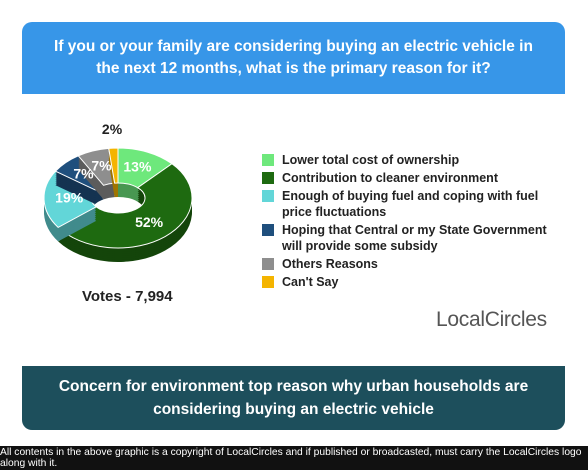 This screenshot has height=470, width=588. What do you see at coordinates (407, 282) in the screenshot?
I see `legend-item: Can't Say` at bounding box center [407, 282].